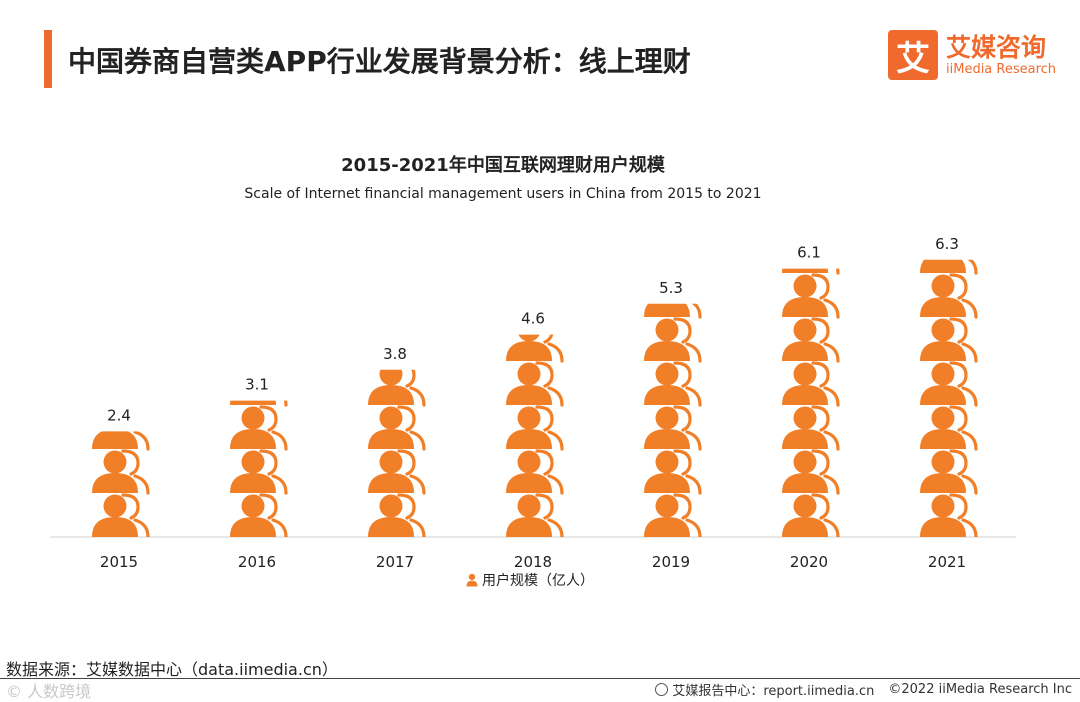  Describe the element at coordinates (947, 562) in the screenshot. I see `x-tick-2021: 2021` at that location.